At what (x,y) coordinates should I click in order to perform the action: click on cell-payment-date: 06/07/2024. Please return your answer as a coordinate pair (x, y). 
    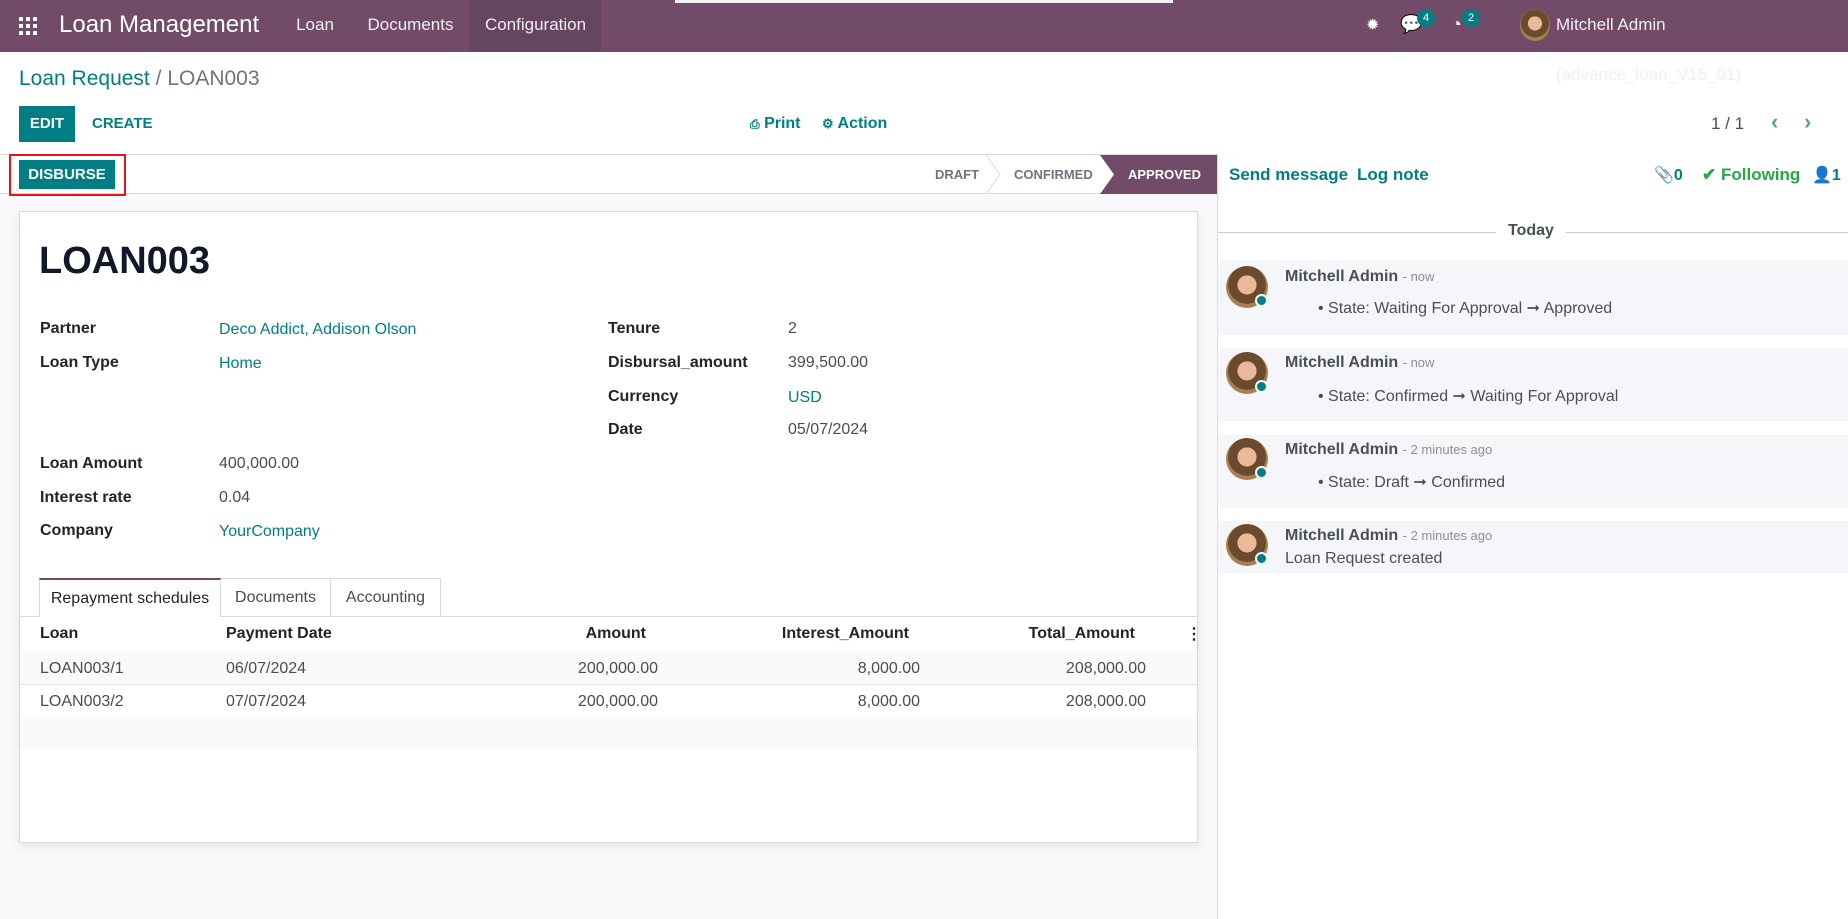
    Looking at the image, I should click on (266, 668).